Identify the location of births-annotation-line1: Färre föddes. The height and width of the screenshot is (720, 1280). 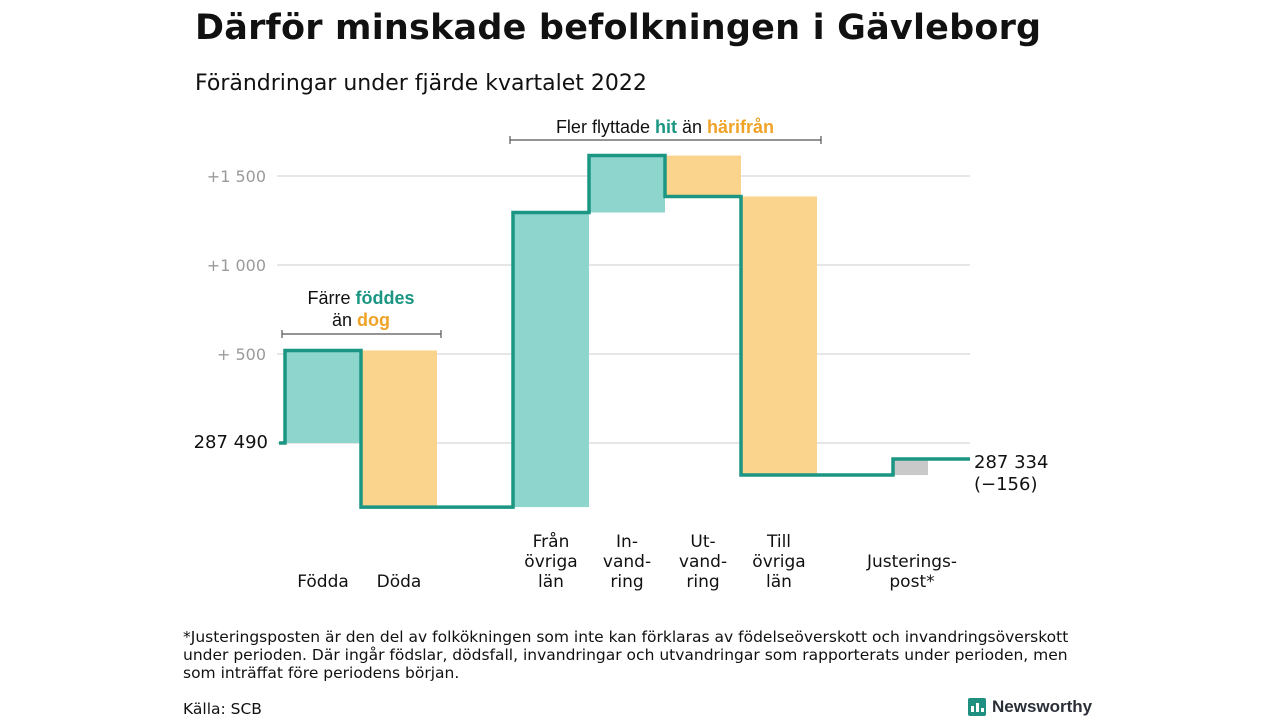
(360, 298).